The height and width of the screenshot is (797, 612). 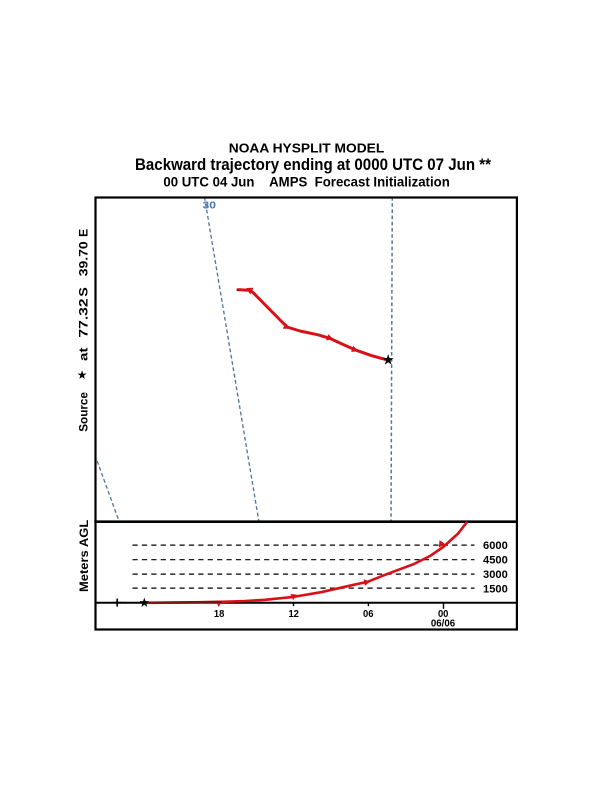 What do you see at coordinates (84, 258) in the screenshot?
I see `svg-text: 39.70` at bounding box center [84, 258].